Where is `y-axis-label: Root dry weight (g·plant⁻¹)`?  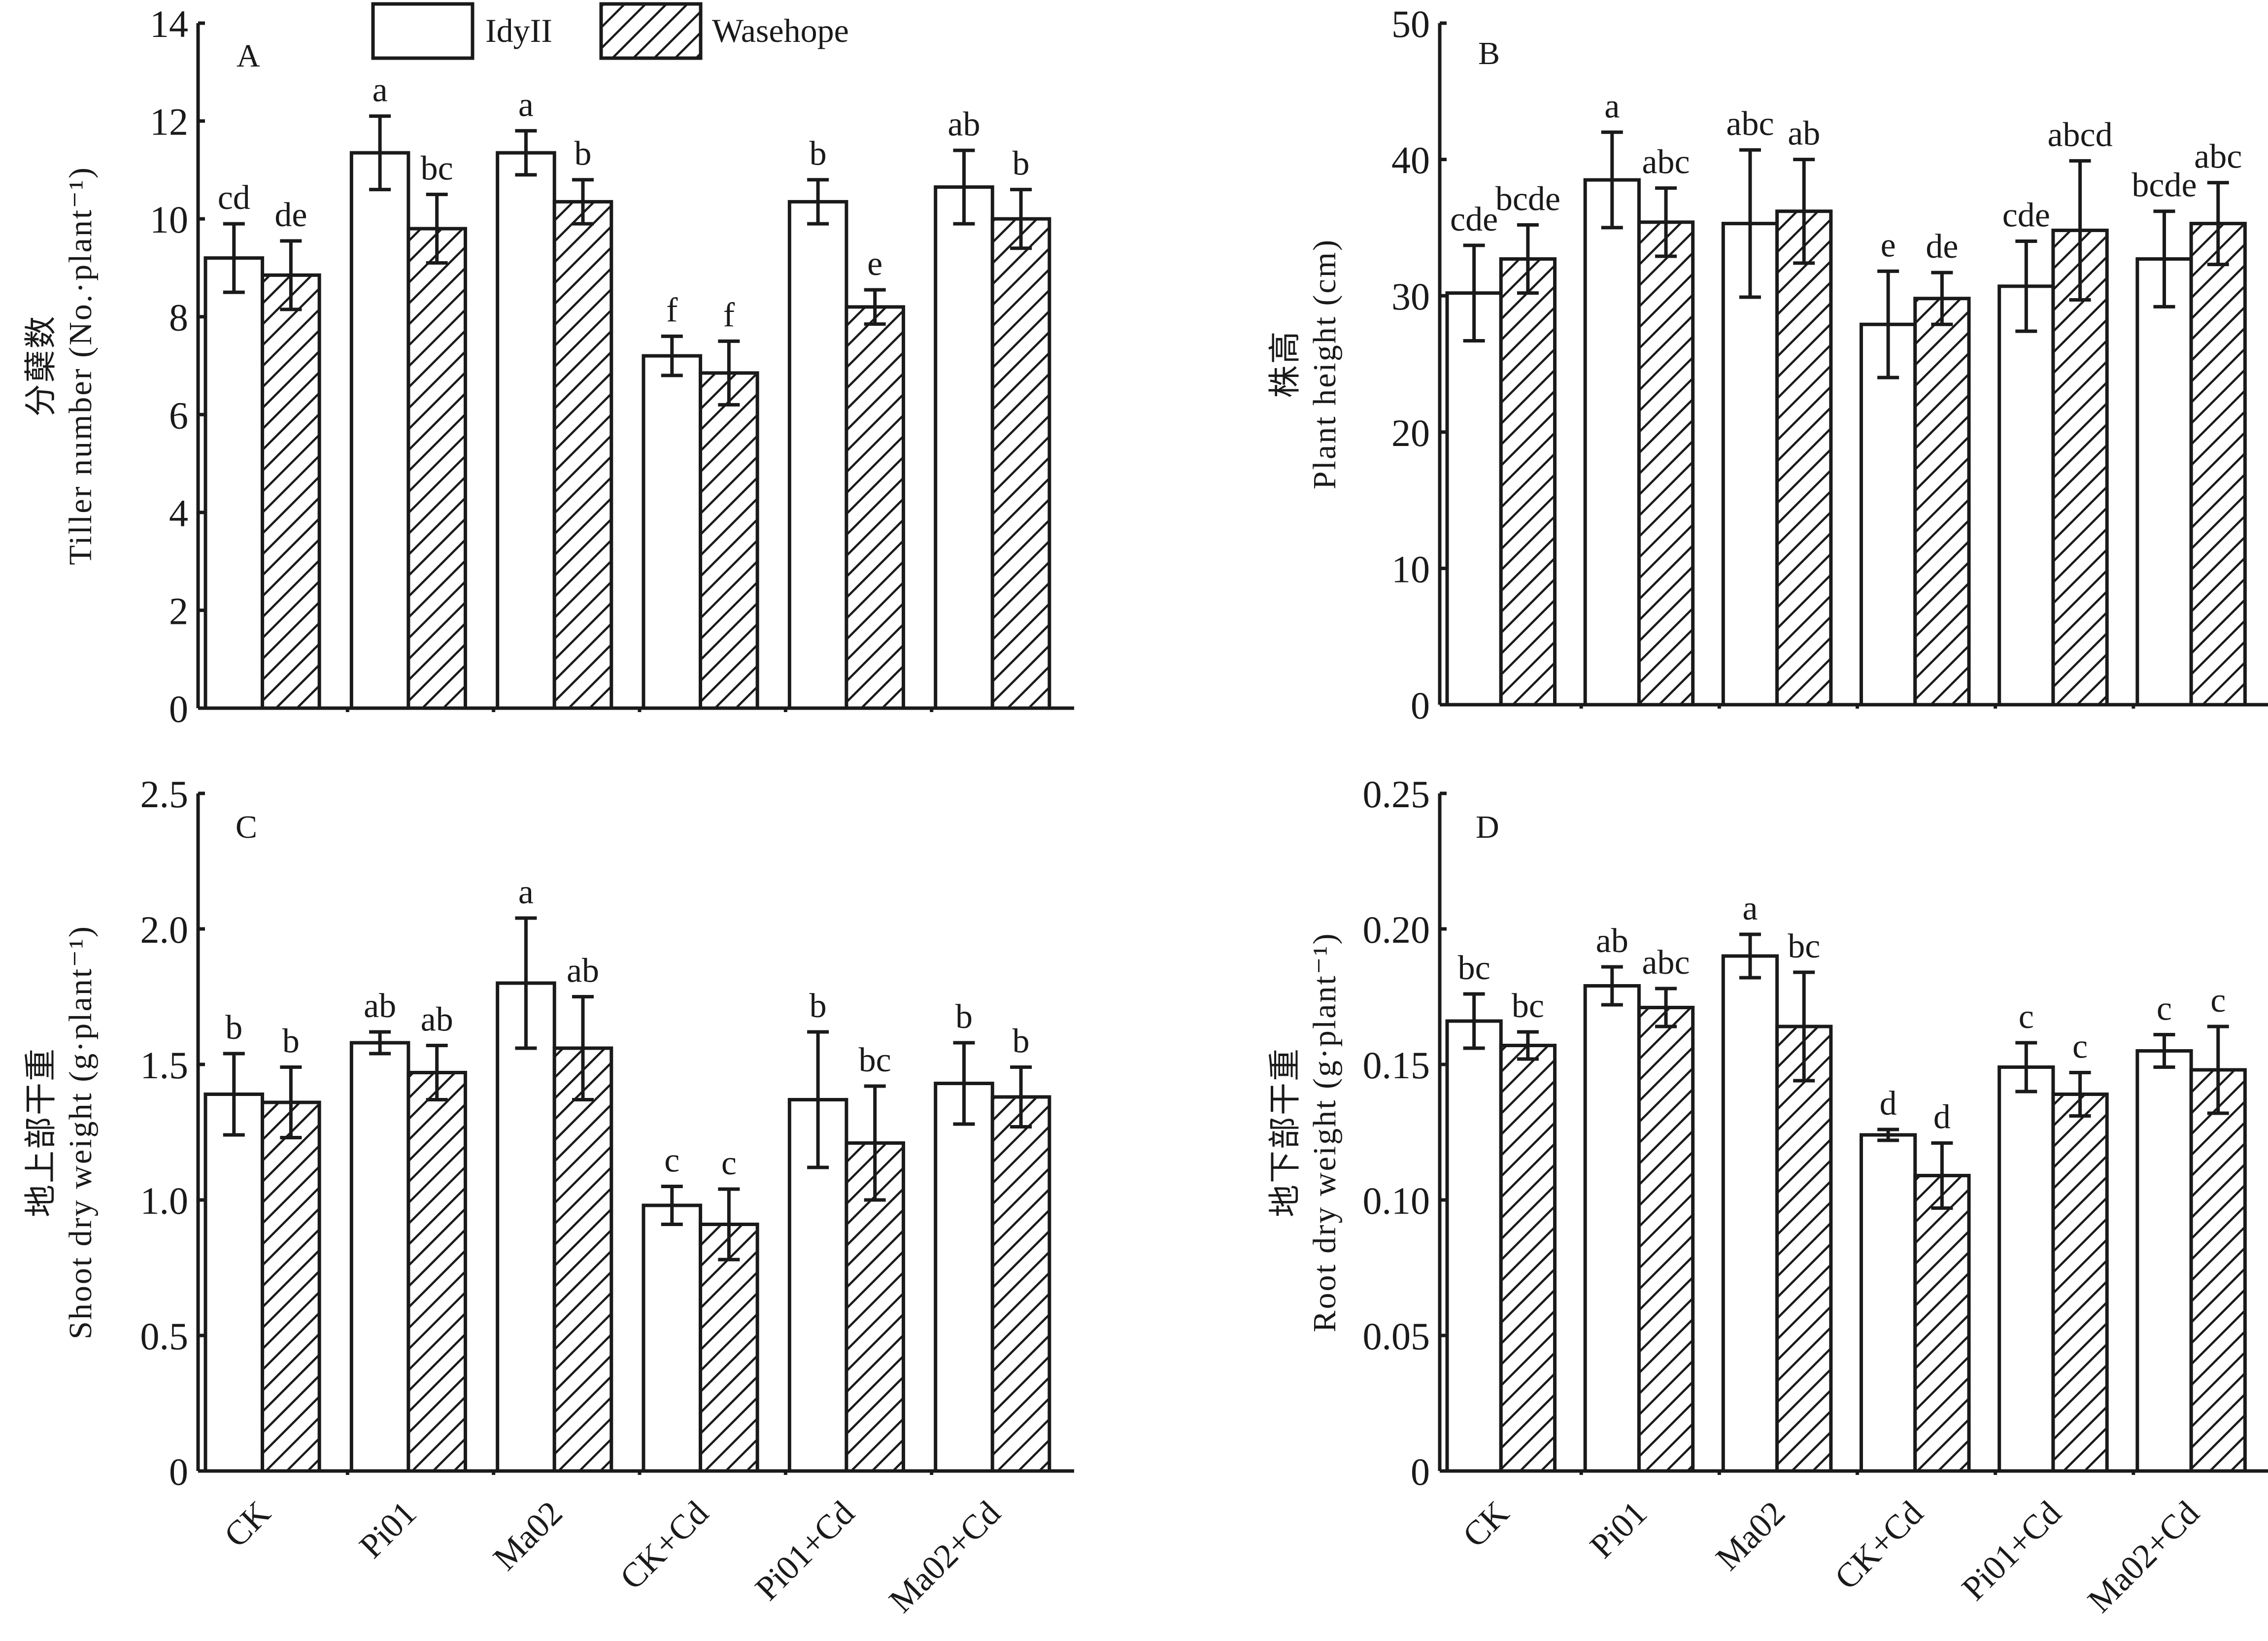 y-axis-label: Root dry weight (g·plant⁻¹) is located at coordinates (1325, 1133).